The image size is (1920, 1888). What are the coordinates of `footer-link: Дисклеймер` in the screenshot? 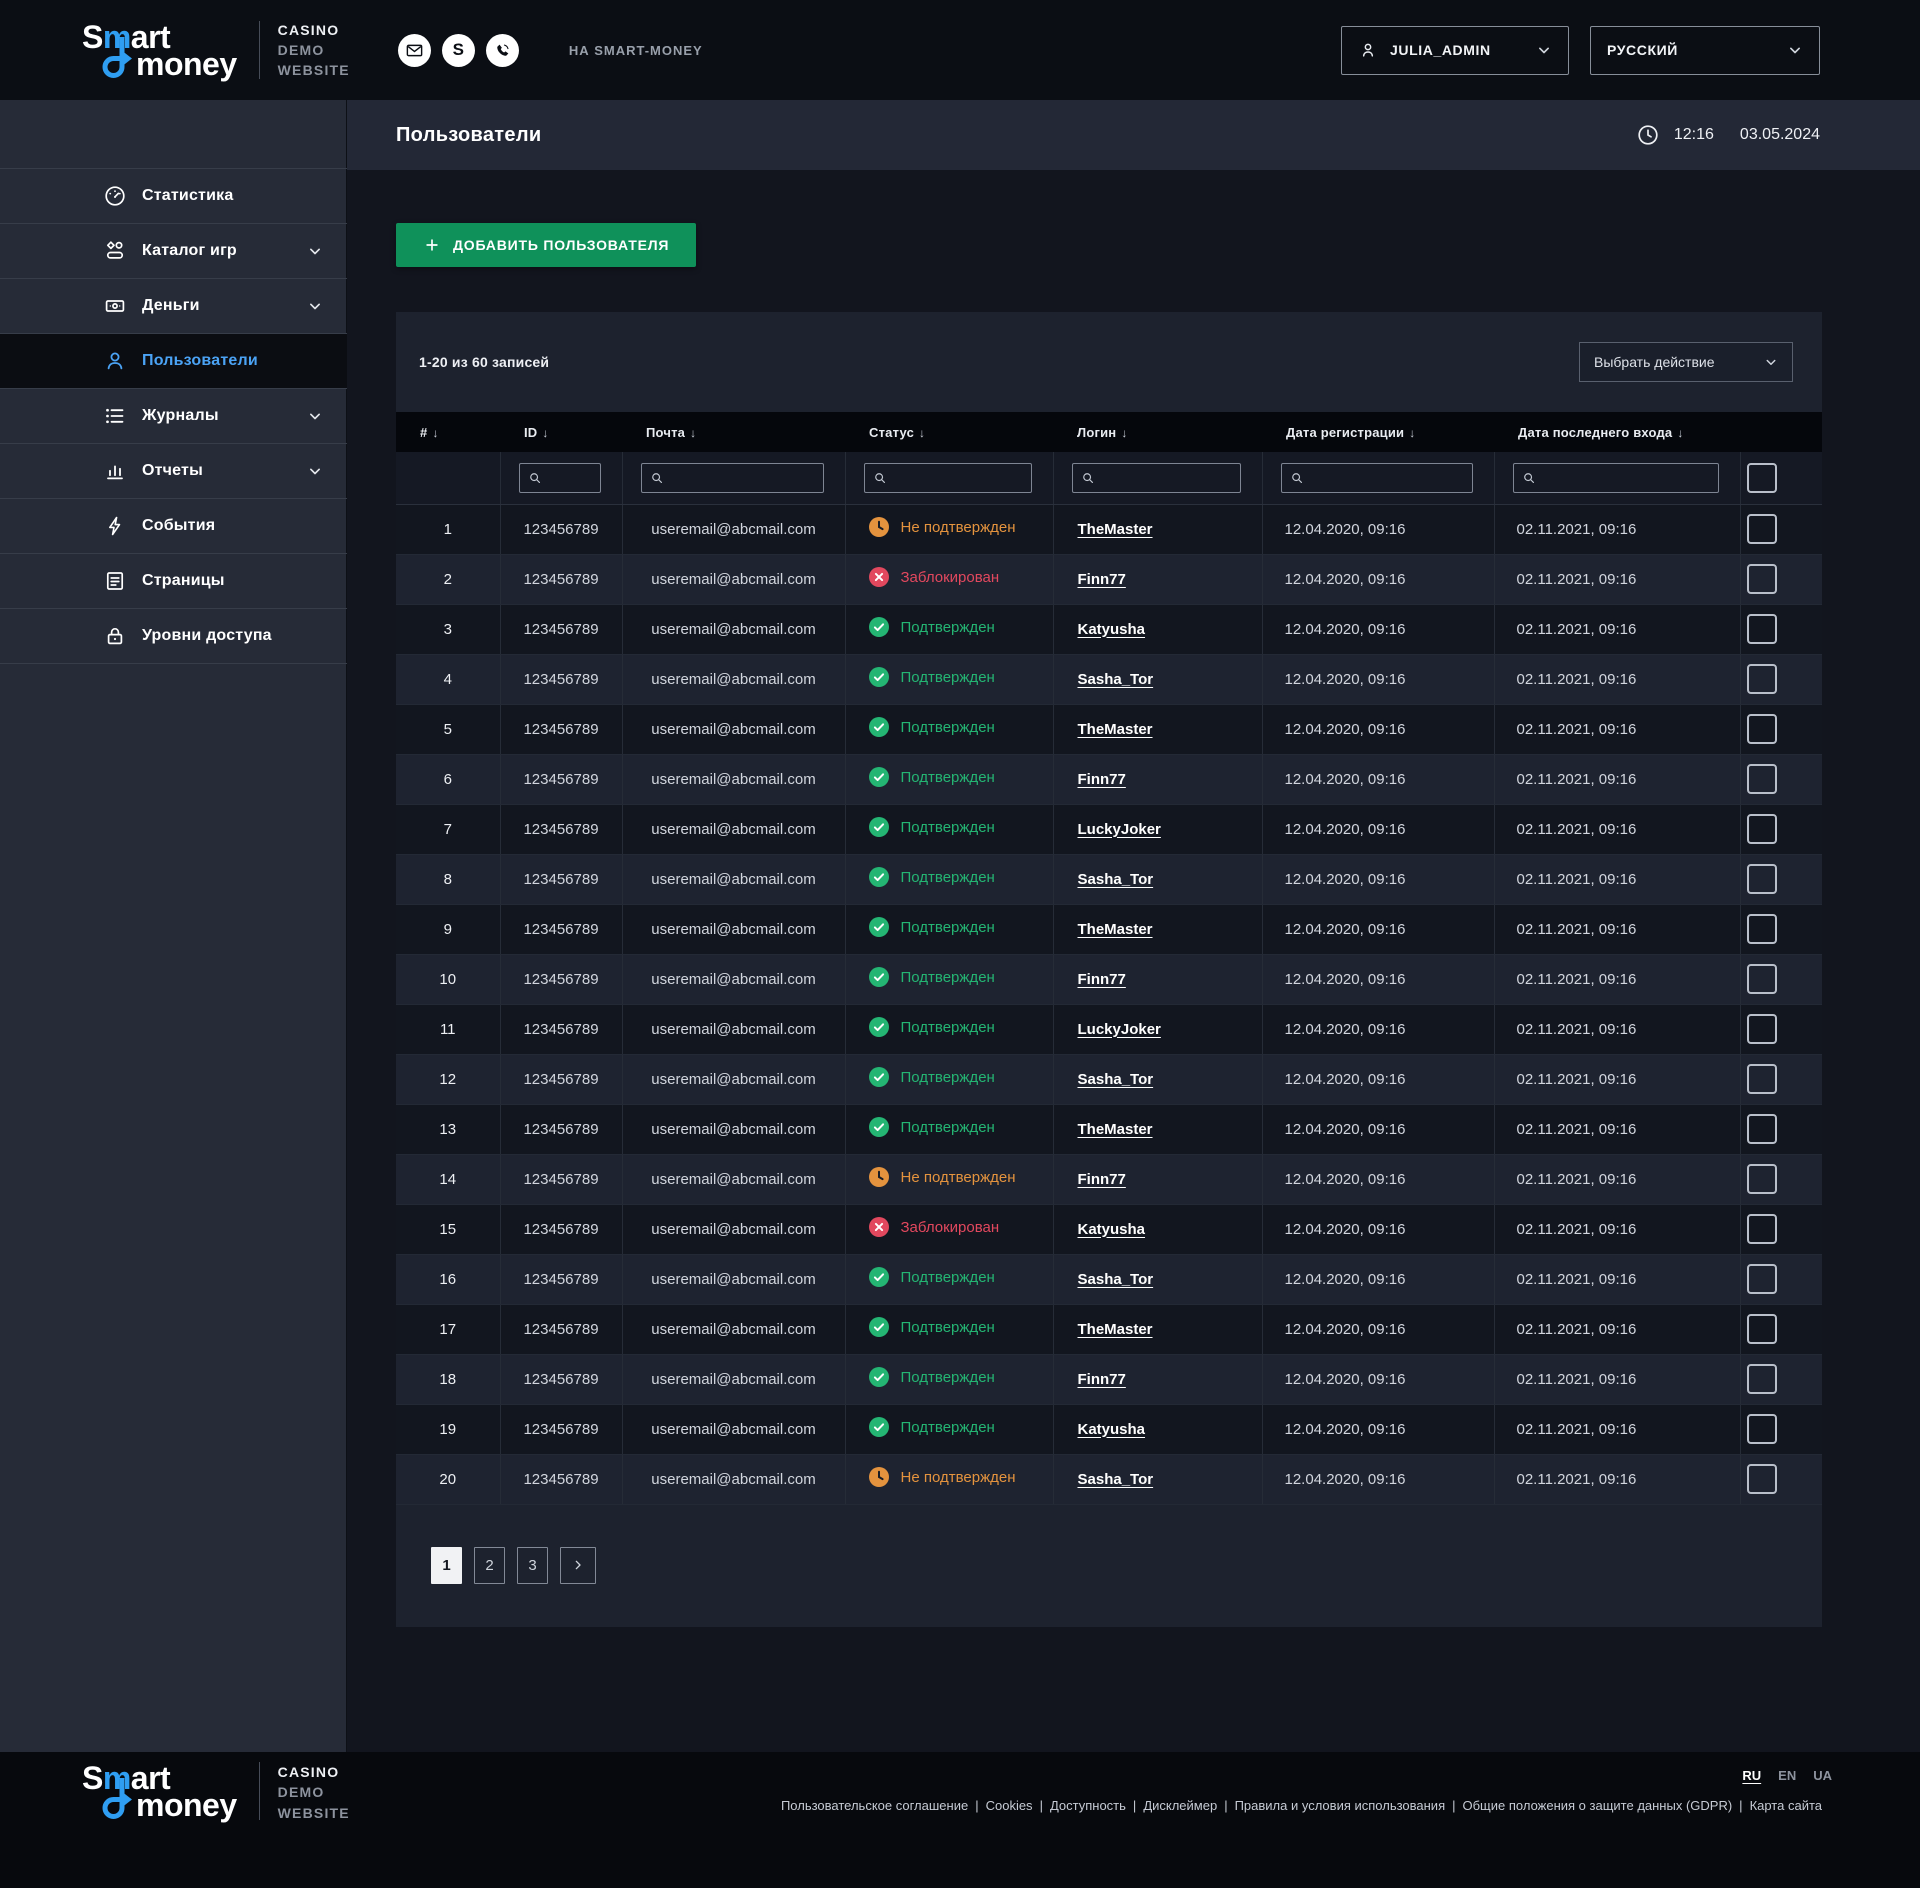 It's located at (1180, 1805).